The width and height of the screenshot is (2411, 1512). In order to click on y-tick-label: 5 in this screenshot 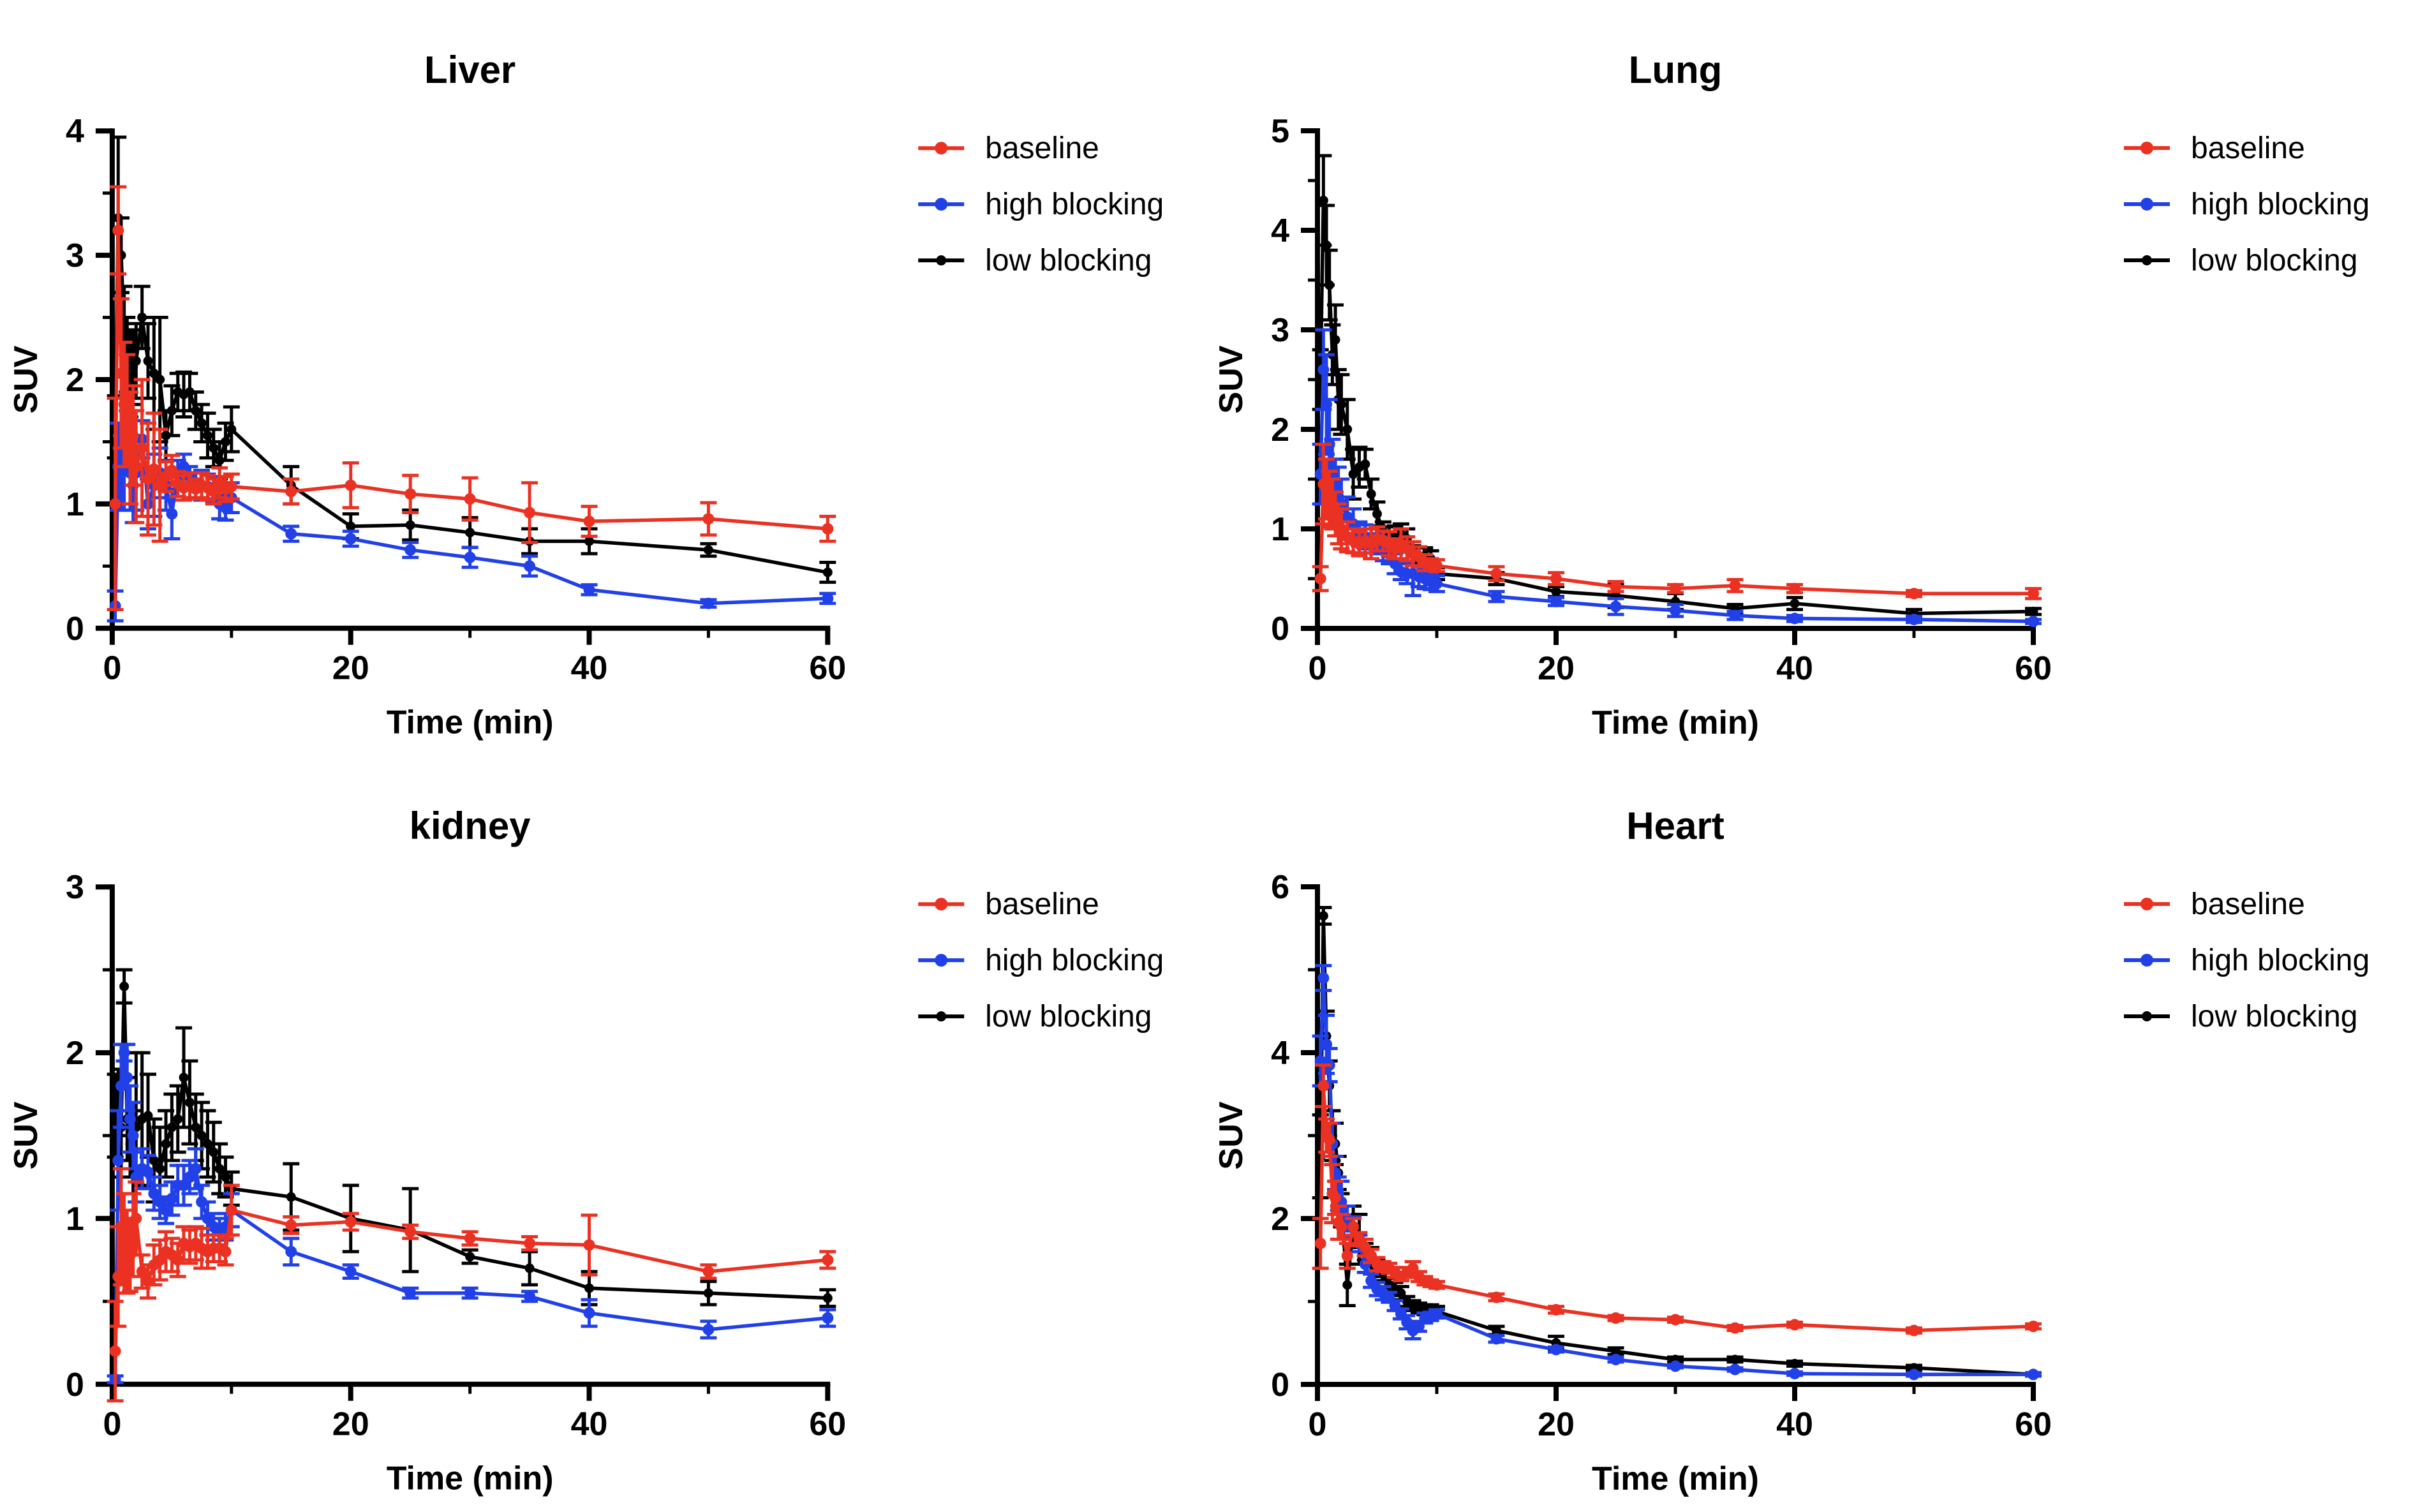, I will do `click(1280, 131)`.